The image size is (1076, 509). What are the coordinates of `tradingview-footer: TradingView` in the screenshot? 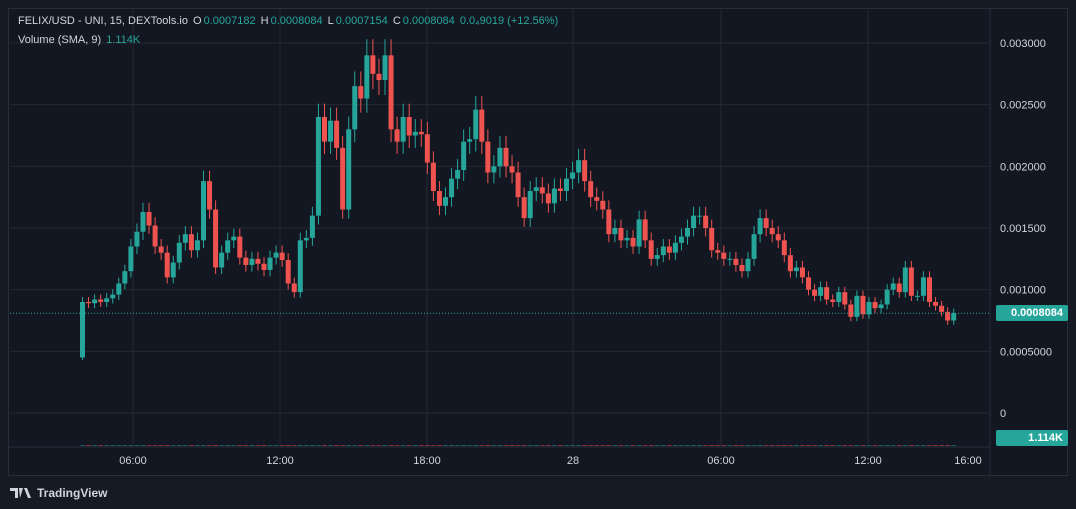 It's located at (58, 493).